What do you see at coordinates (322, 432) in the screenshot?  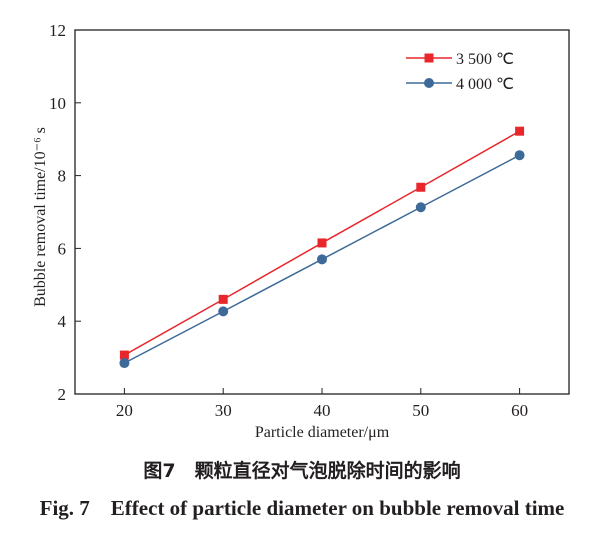 I see `x-axis-label: Particle diameter/μm` at bounding box center [322, 432].